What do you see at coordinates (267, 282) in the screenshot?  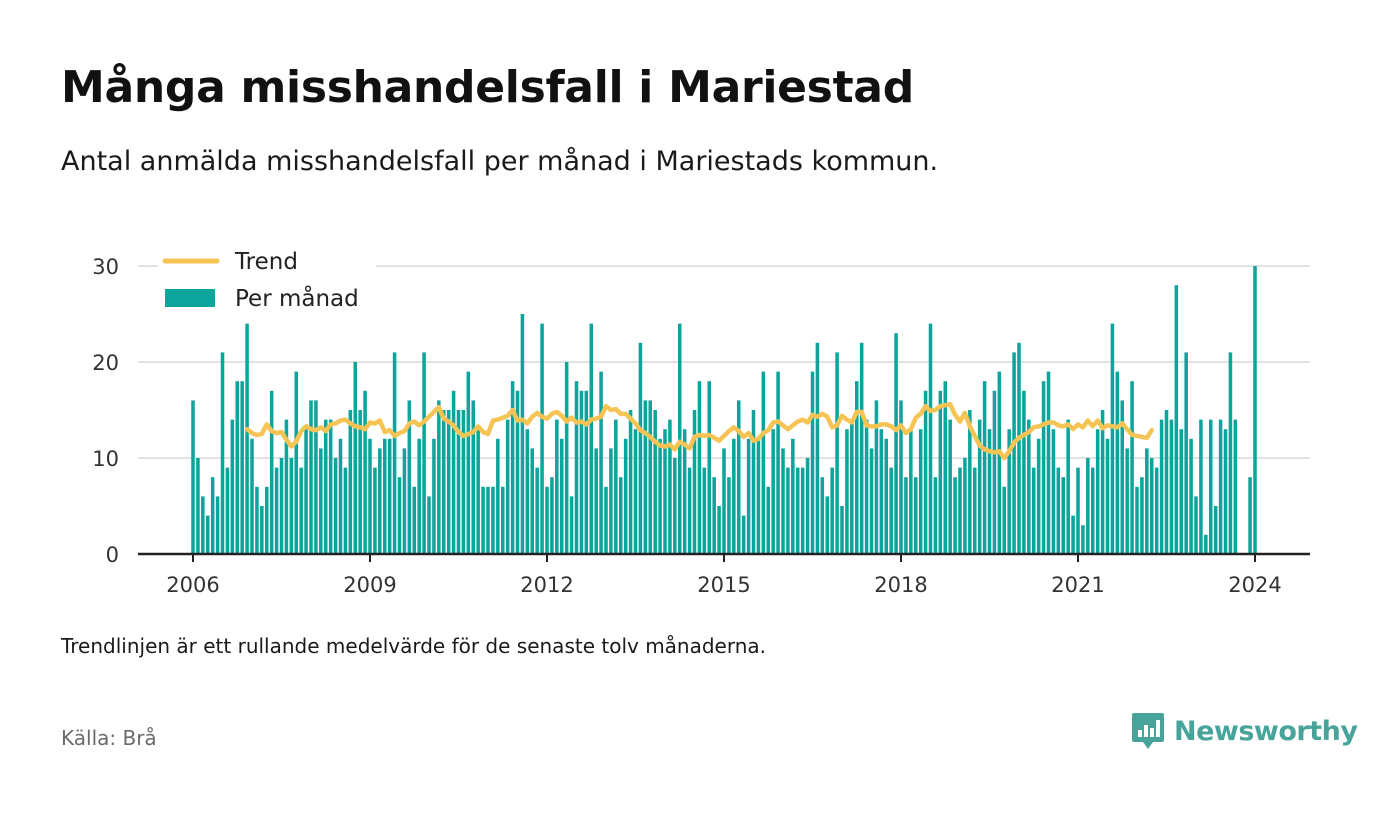 I see `legend: Trend Per månad` at bounding box center [267, 282].